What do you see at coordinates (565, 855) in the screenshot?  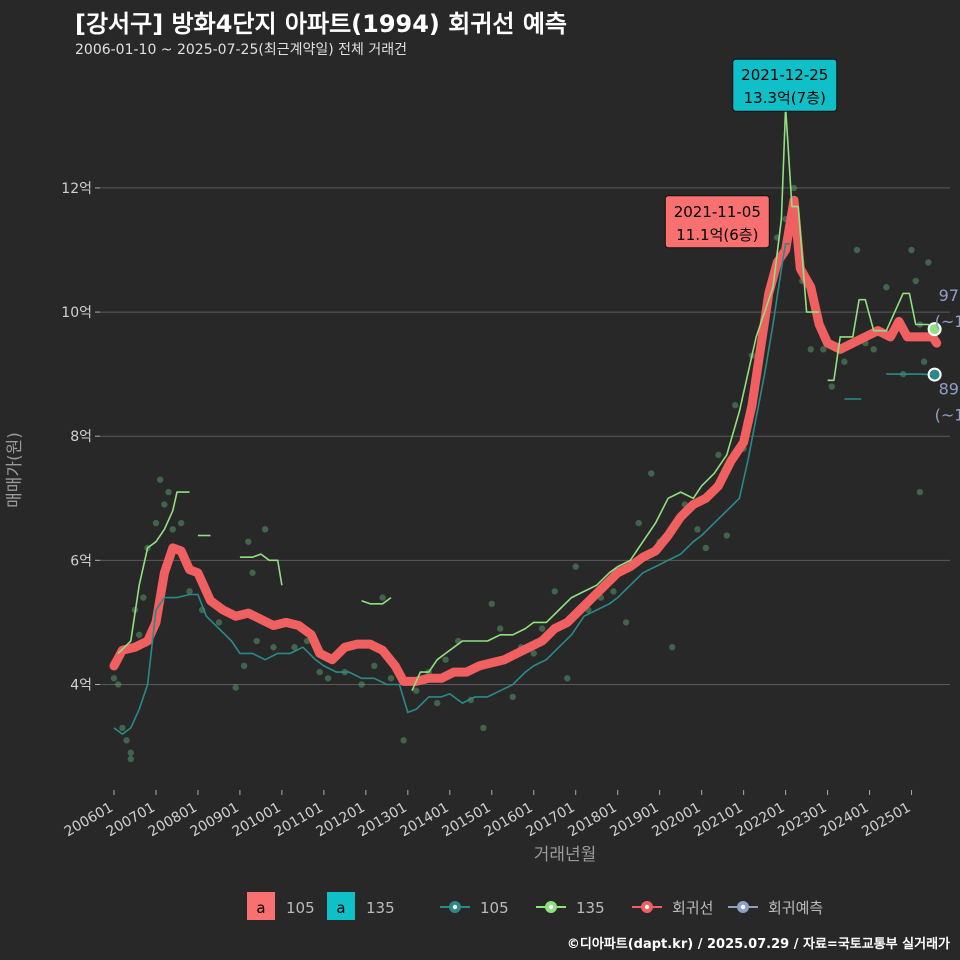 I see `x-axis-title: 거래년월` at bounding box center [565, 855].